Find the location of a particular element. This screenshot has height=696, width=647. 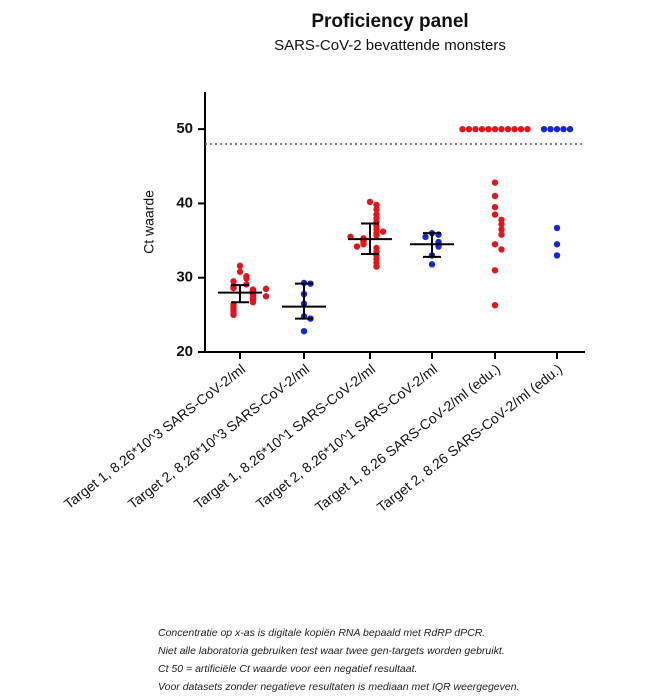

y-tick-label: 50 is located at coordinates (184, 128).